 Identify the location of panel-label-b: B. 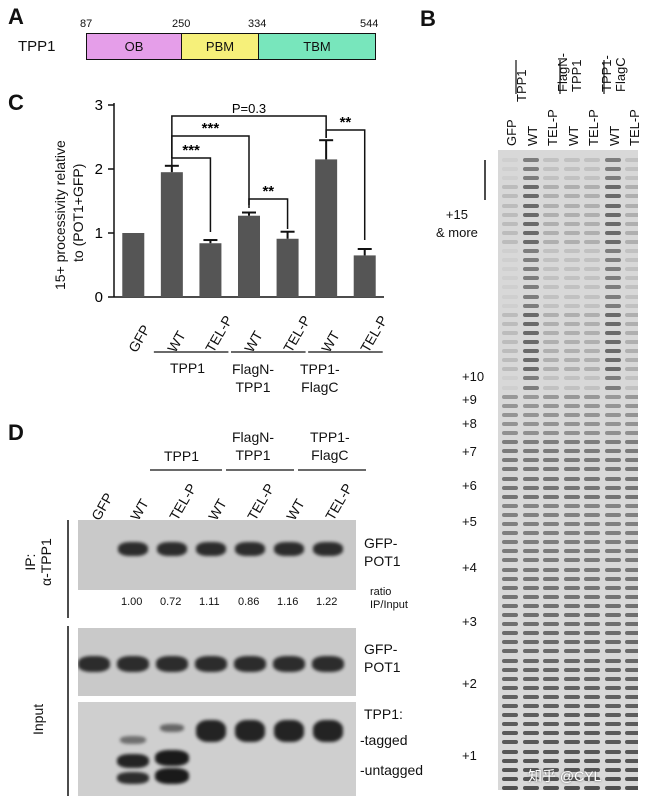
(428, 18).